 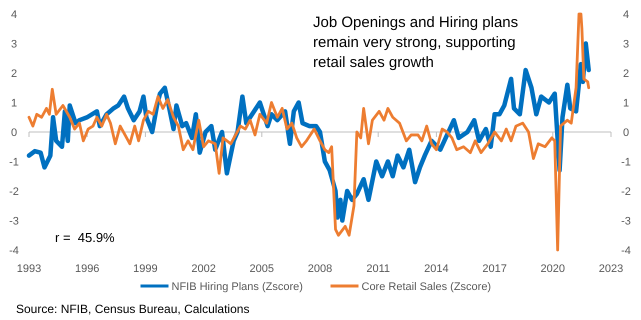 I want to click on text: Job Openings and Hiring plans remain very strong, supporting retail sales growth, so click(x=415, y=42).